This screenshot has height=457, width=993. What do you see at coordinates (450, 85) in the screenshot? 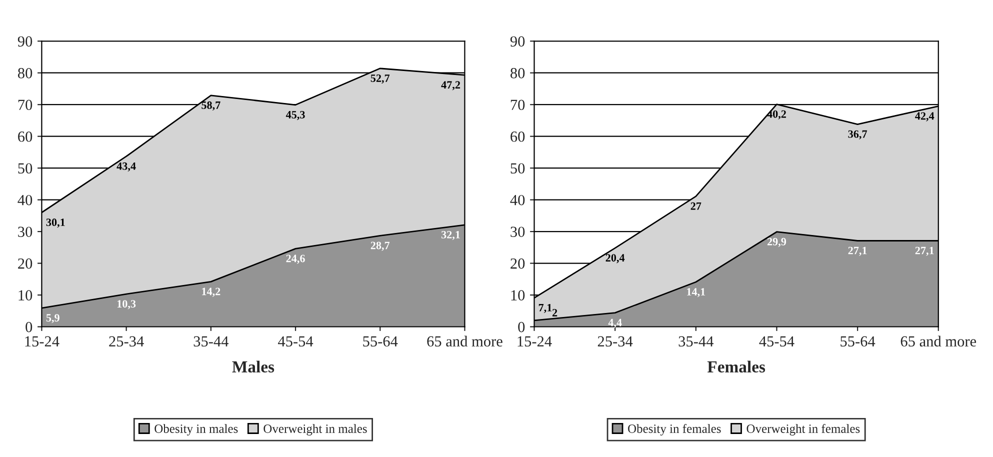
I see `data-label: 47,2` at bounding box center [450, 85].